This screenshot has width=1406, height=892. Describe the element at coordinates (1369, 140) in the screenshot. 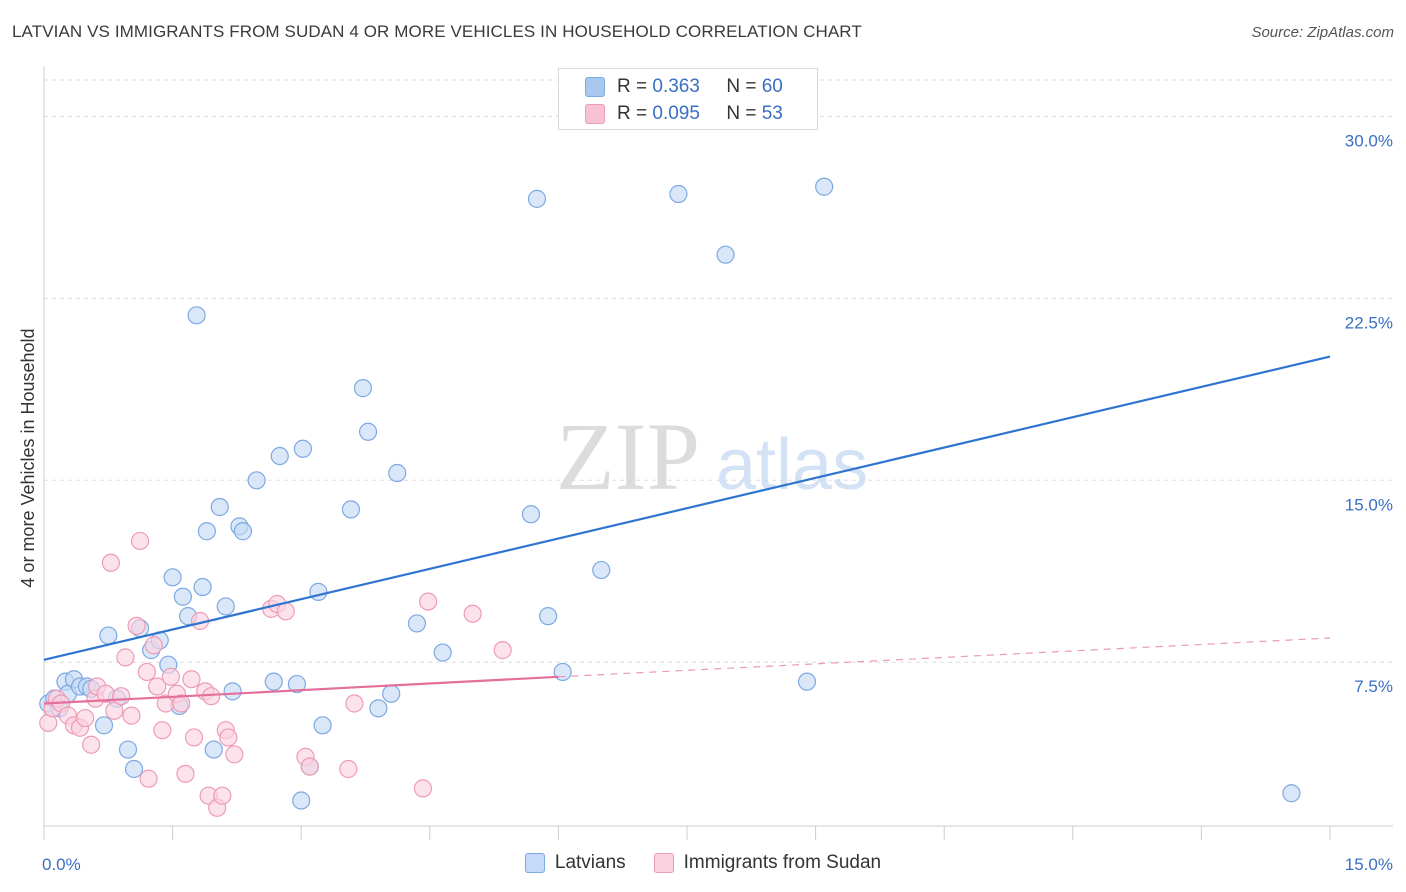

I see `y-tick-label: 30.0%` at that location.